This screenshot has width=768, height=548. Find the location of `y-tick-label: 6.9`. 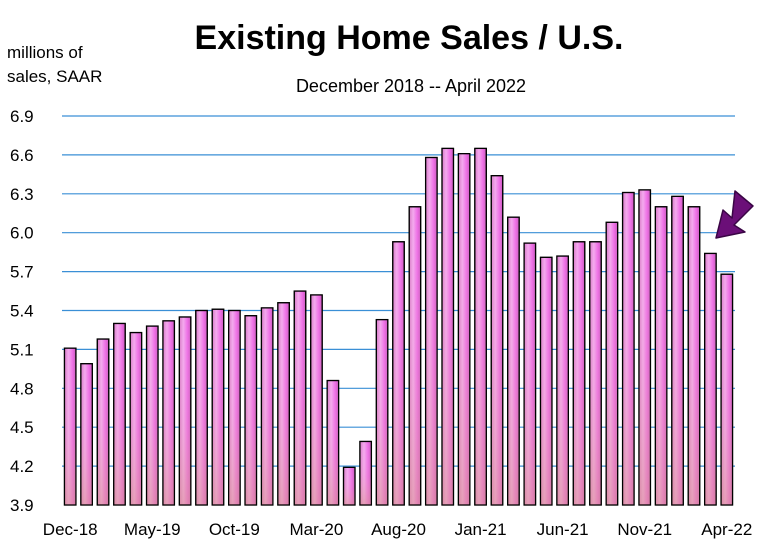

y-tick-label: 6.9 is located at coordinates (22, 116).